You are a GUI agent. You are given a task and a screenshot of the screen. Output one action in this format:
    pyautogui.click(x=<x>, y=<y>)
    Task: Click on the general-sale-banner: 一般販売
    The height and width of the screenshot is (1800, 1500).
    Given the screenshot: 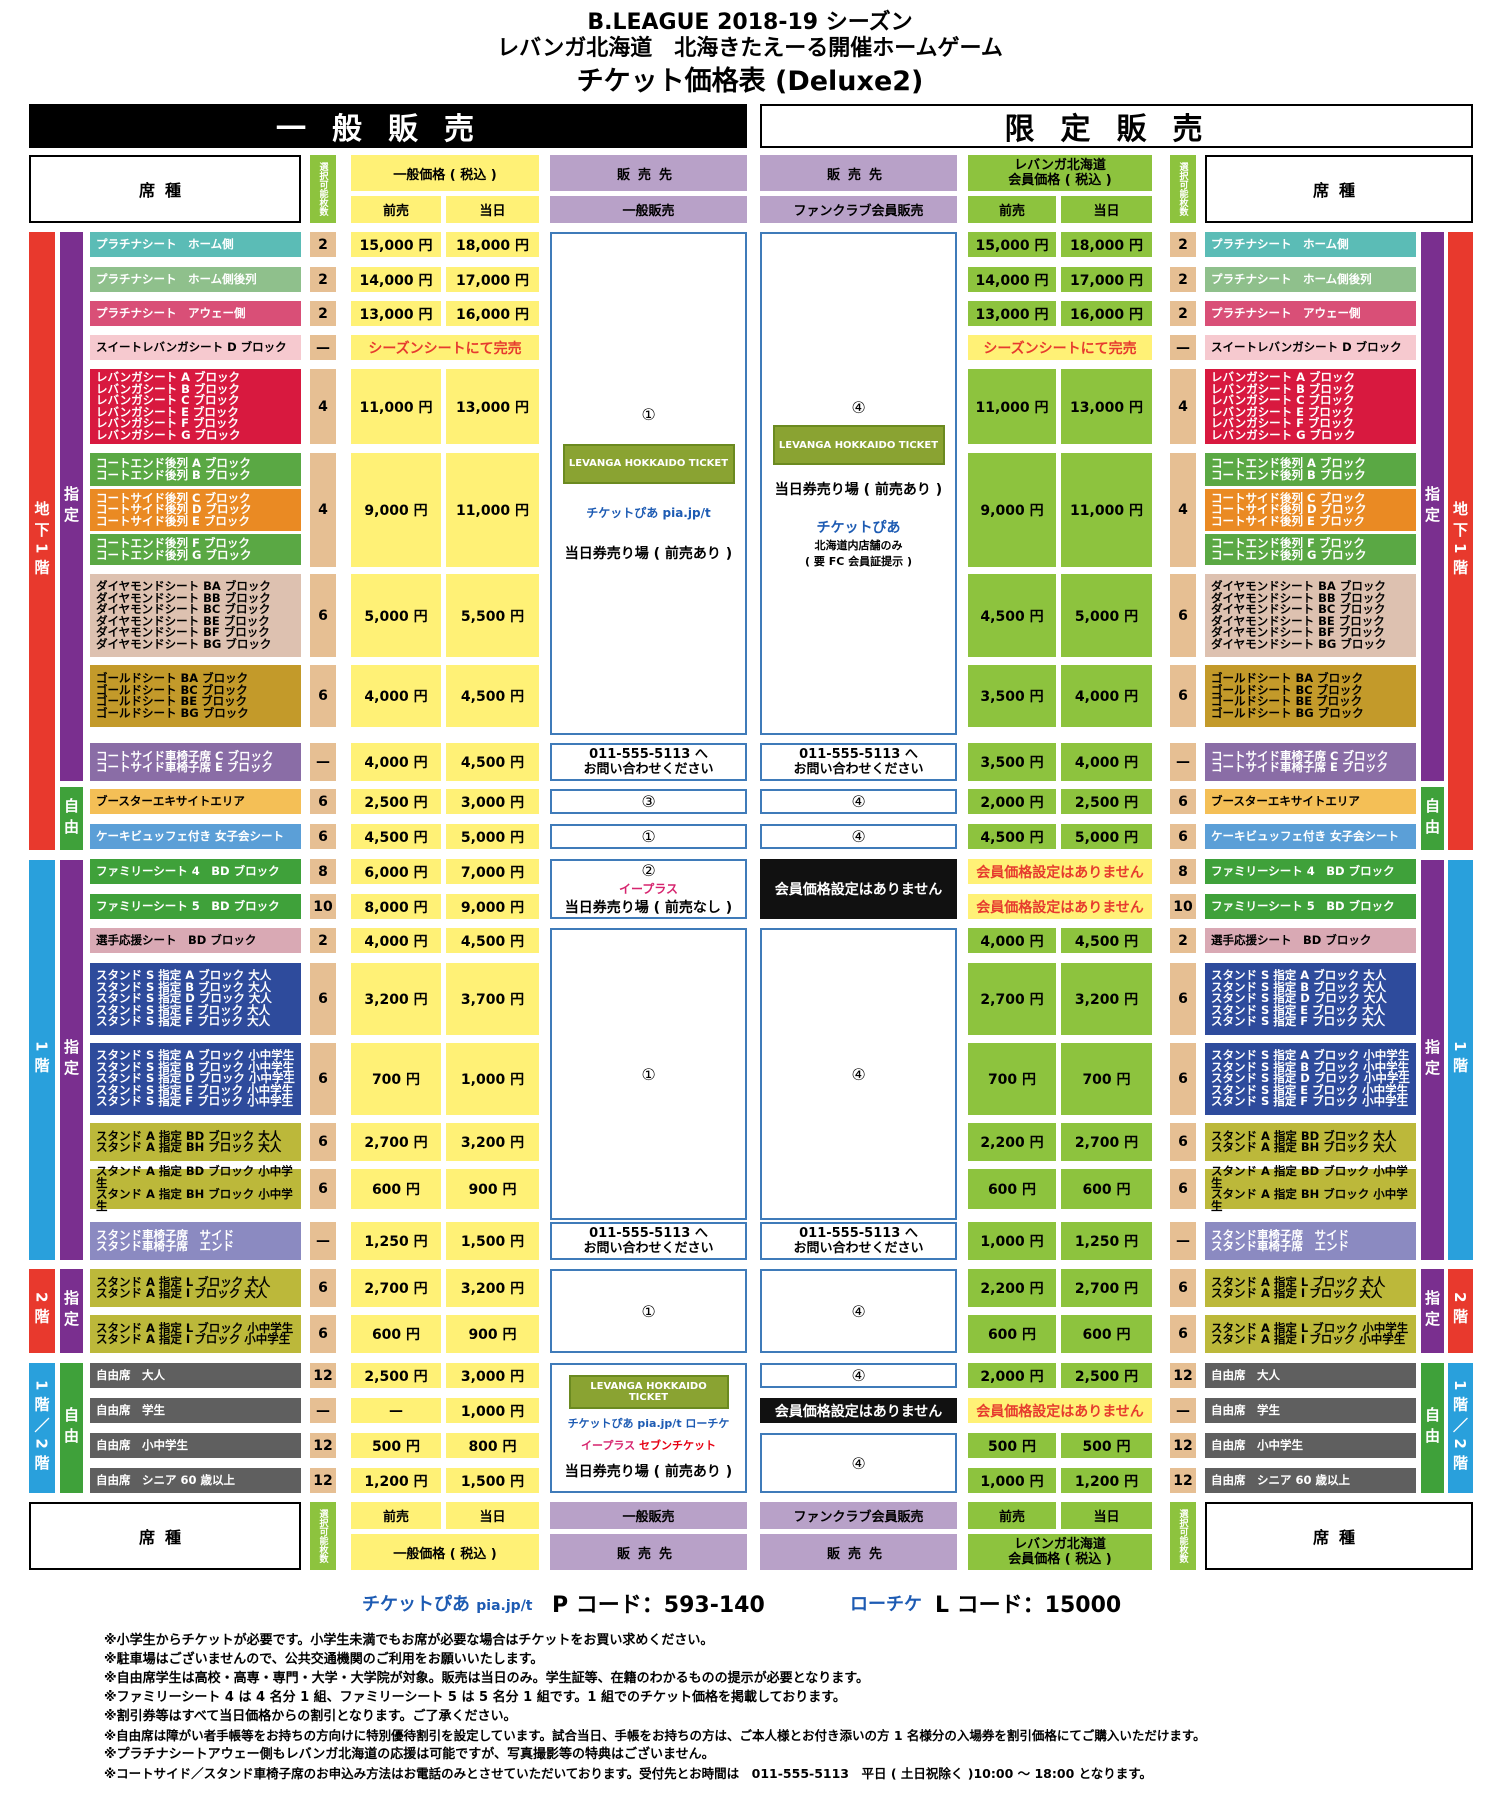 What is the action you would take?
    pyautogui.click(x=388, y=126)
    